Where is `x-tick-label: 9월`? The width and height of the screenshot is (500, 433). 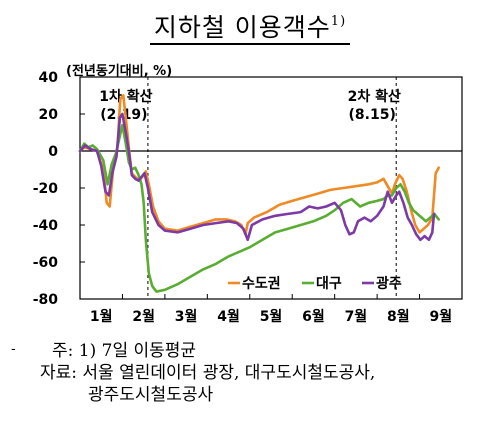
x-tick-label: 9월 is located at coordinates (440, 316).